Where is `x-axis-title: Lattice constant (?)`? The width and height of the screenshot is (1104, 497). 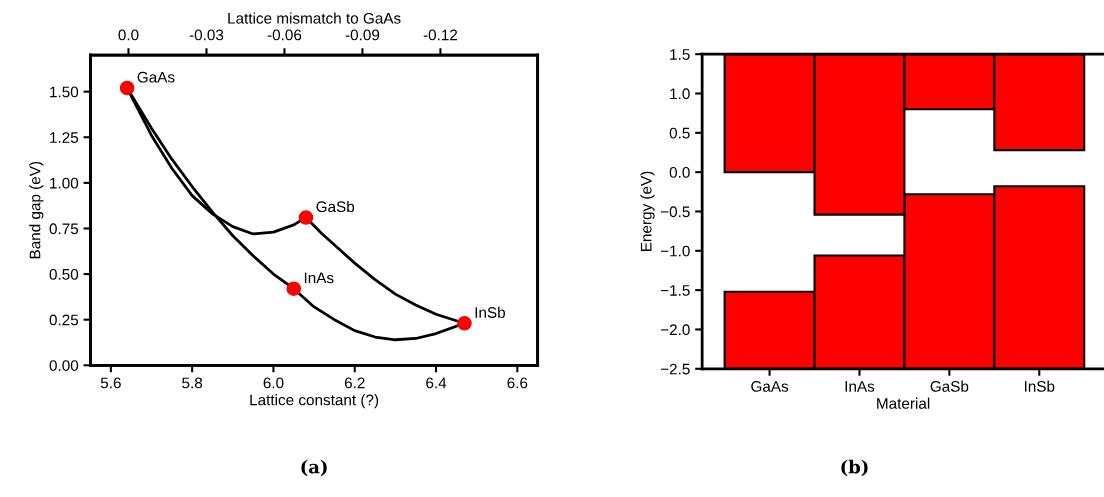
x-axis-title: Lattice constant (?) is located at coordinates (314, 401).